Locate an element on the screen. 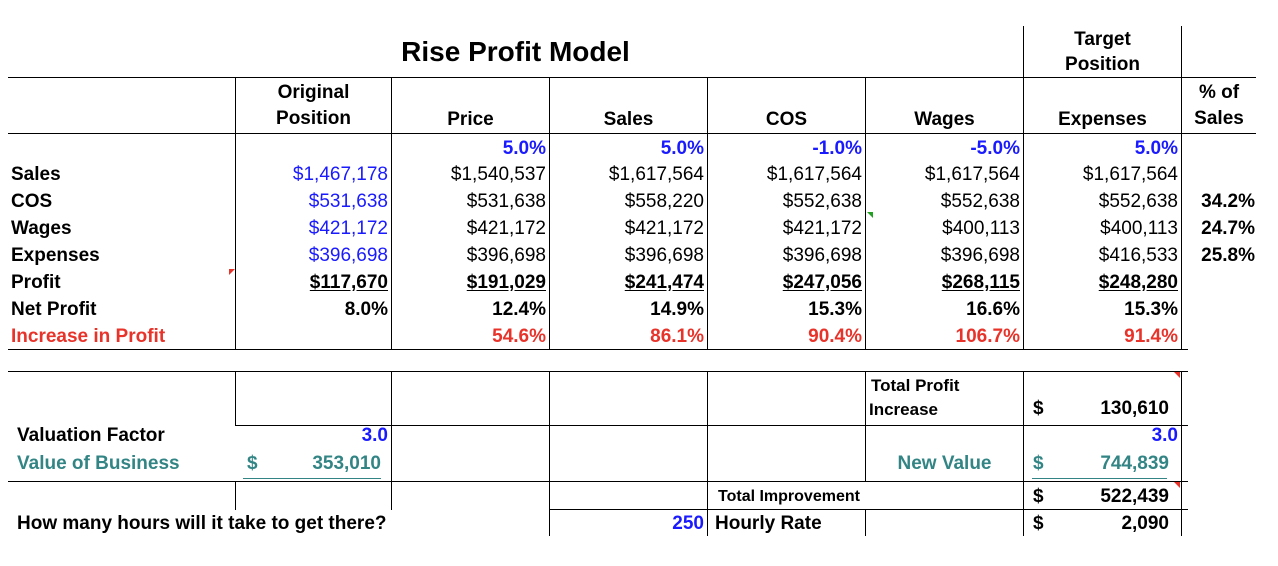 This screenshot has height=566, width=1278. cos-price: $531,638 is located at coordinates (506, 201).